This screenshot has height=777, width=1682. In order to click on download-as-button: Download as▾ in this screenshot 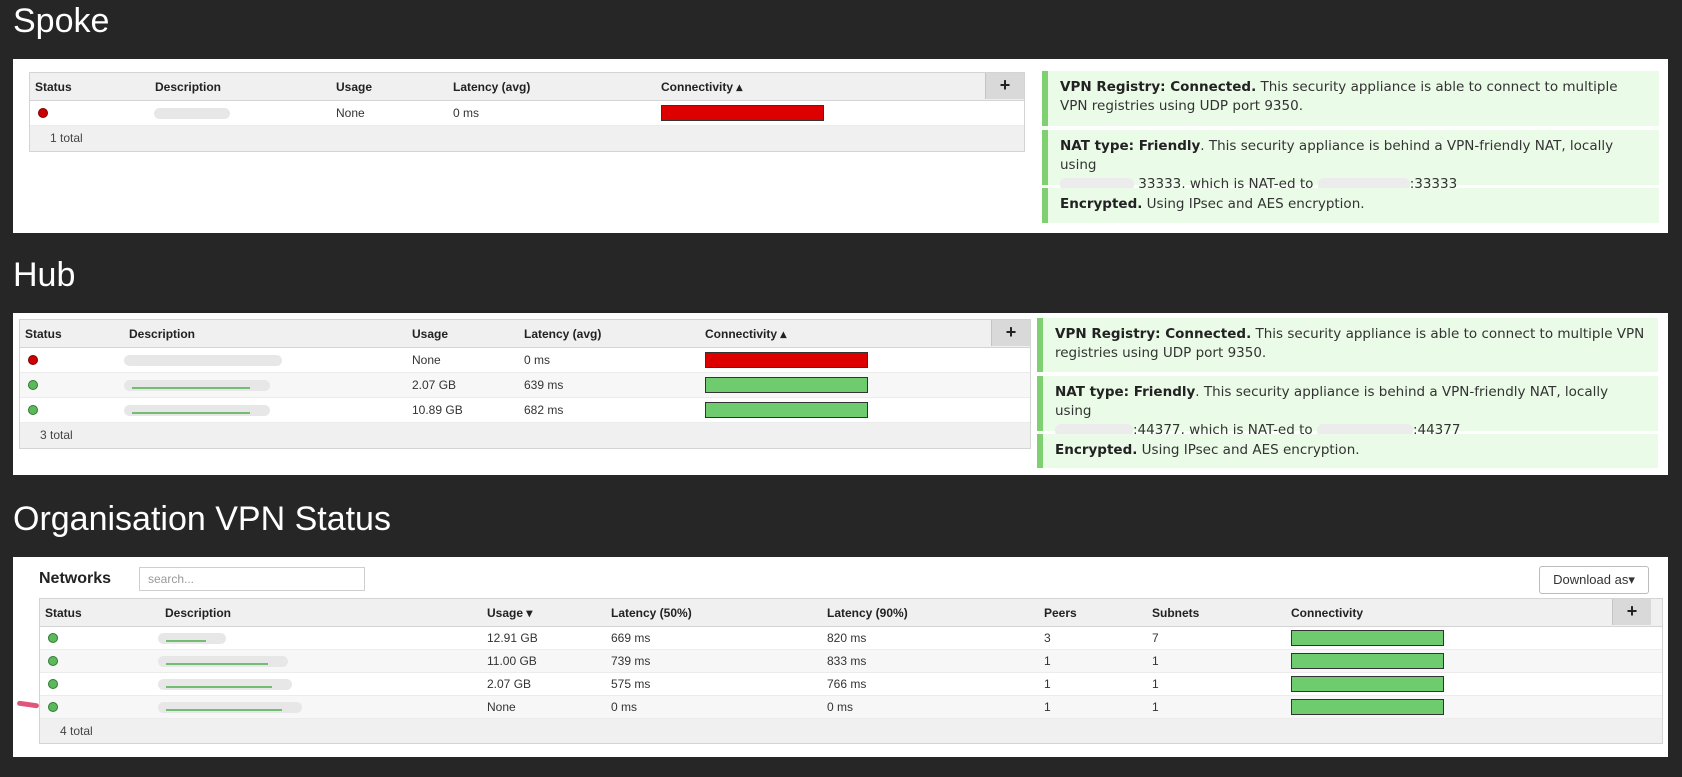, I will do `click(1594, 580)`.